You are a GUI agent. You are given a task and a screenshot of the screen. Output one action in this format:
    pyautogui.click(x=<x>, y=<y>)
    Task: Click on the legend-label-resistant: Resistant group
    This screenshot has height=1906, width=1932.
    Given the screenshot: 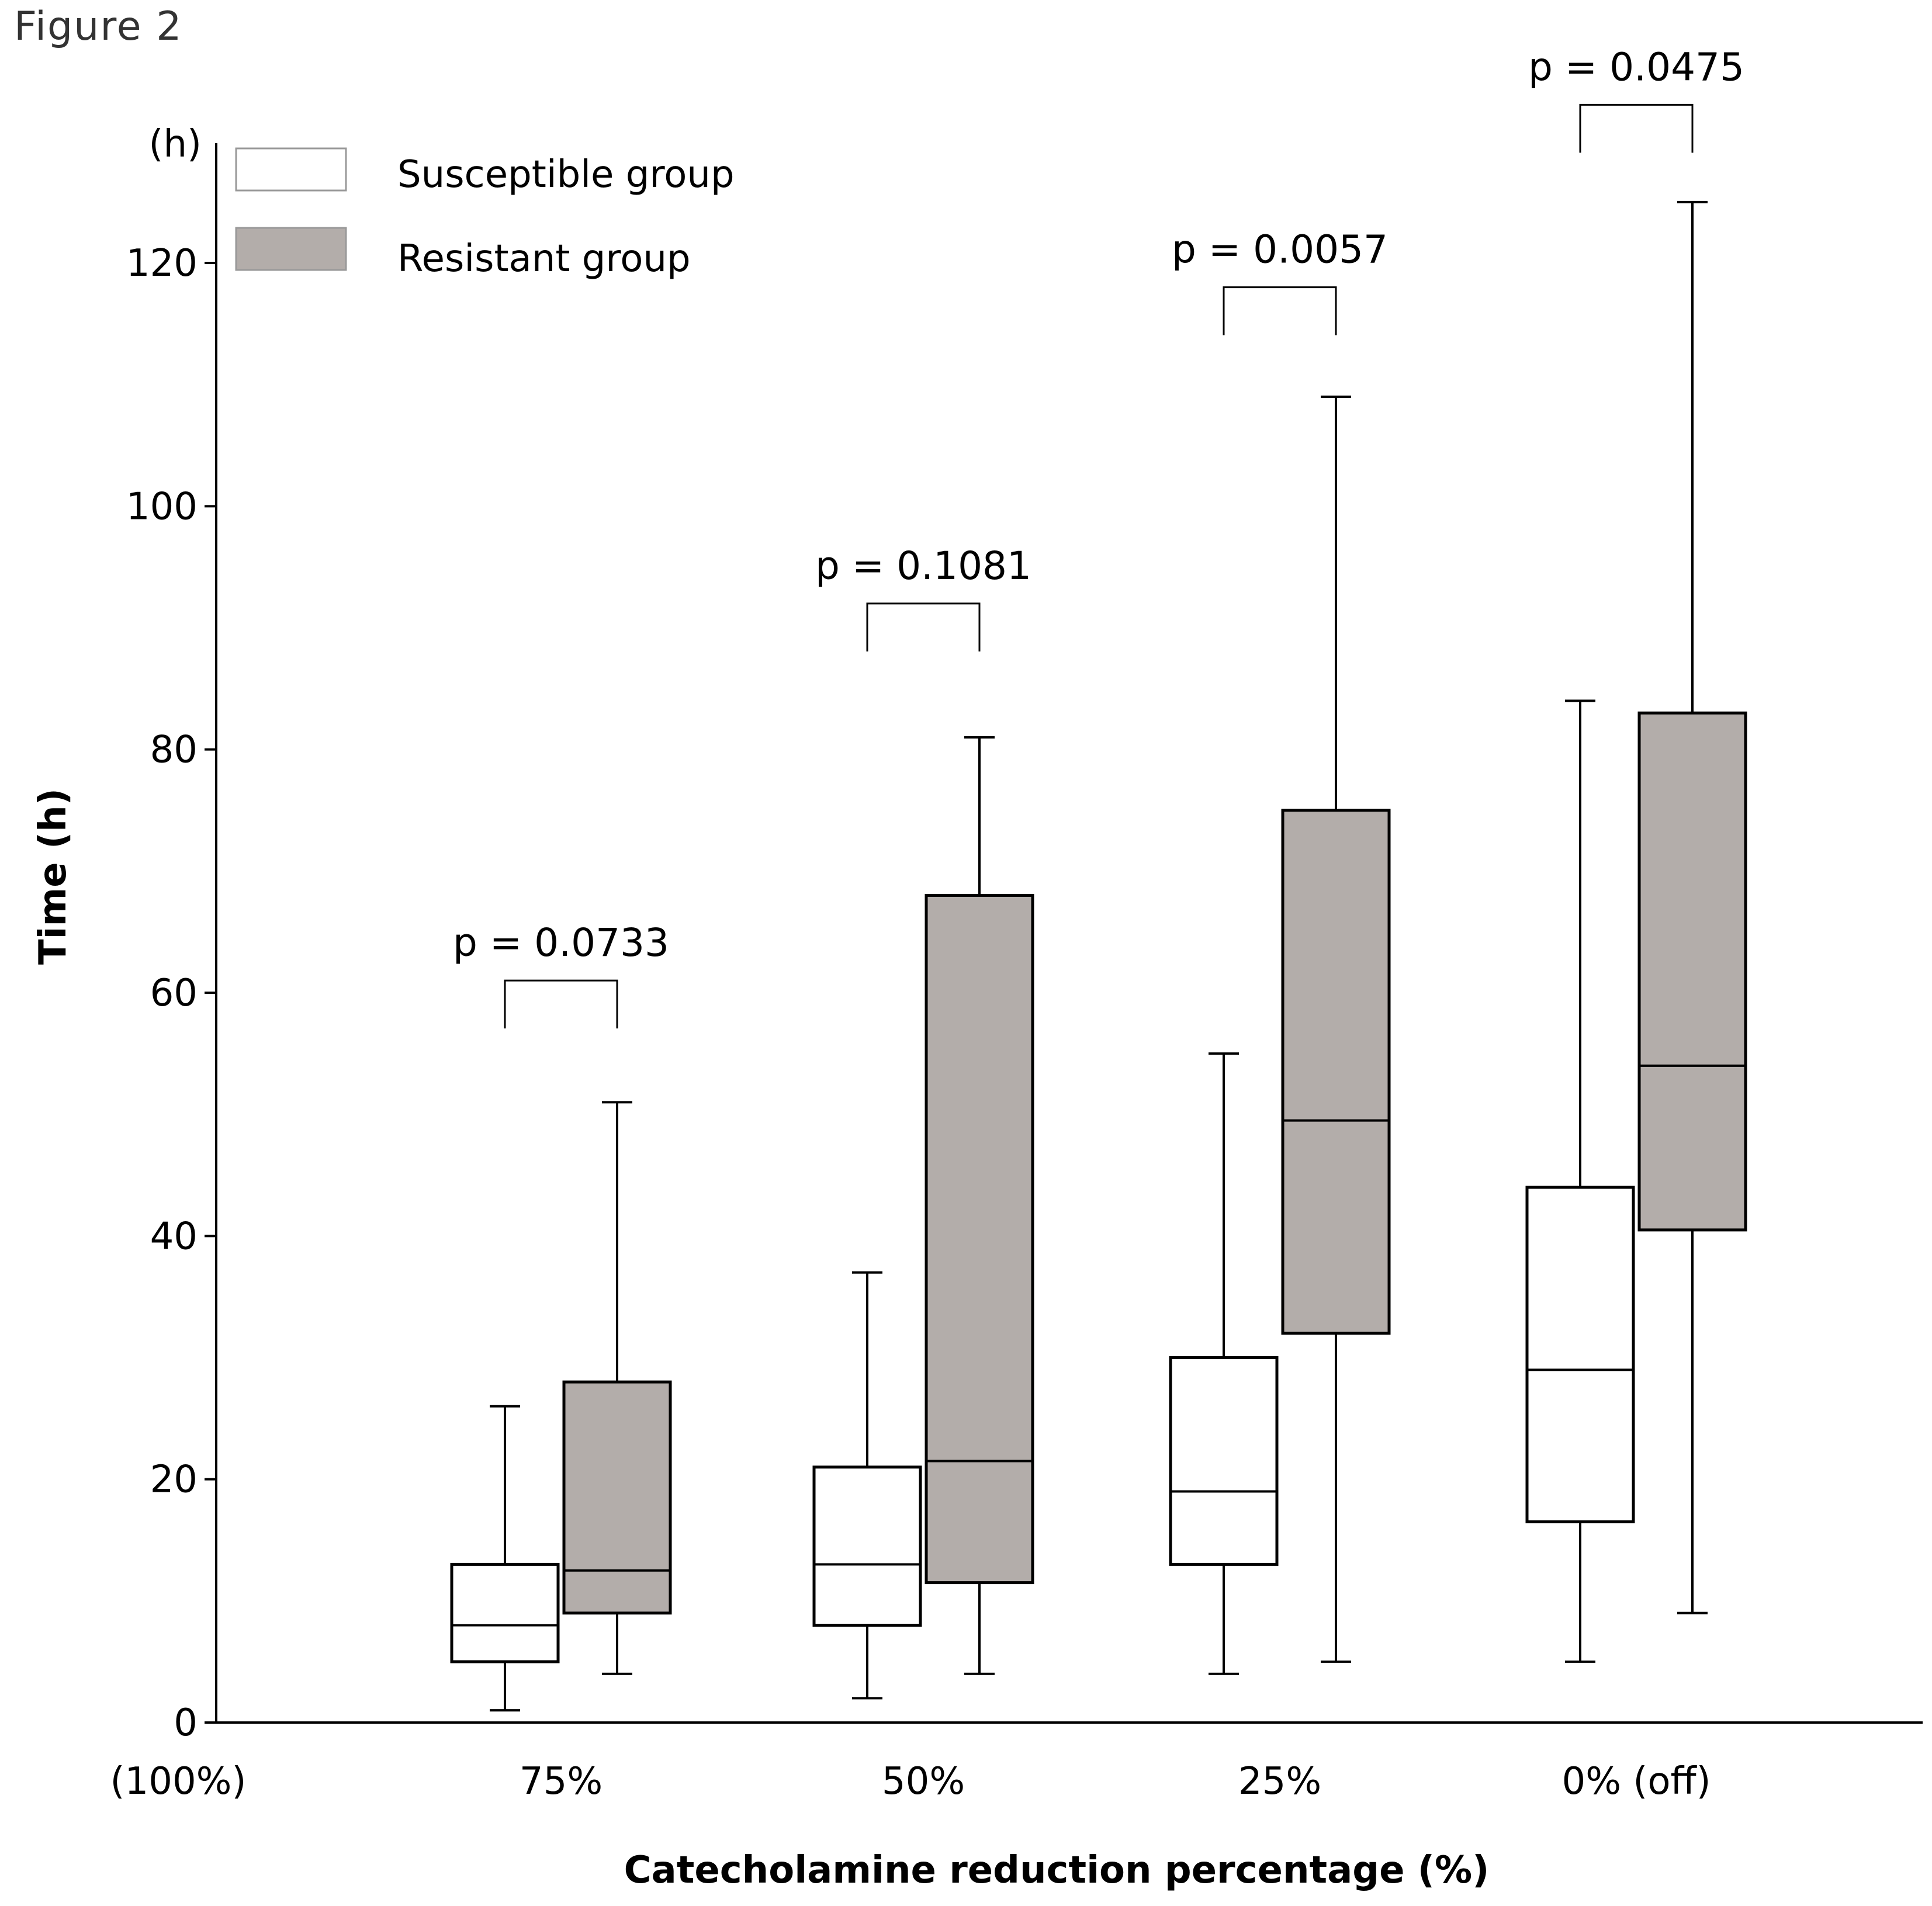 What is the action you would take?
    pyautogui.click(x=544, y=258)
    